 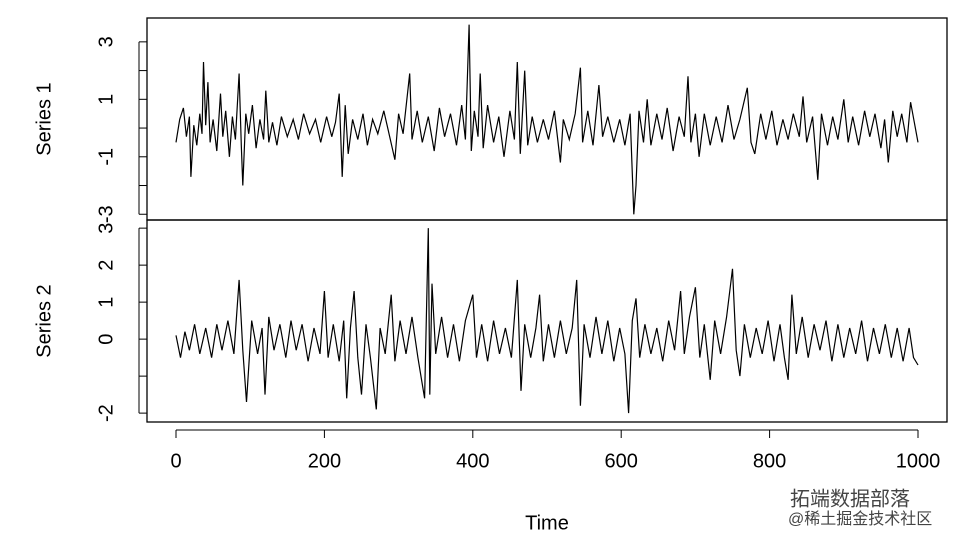 What do you see at coordinates (106, 413) in the screenshot?
I see `y-tick-label: -2` at bounding box center [106, 413].